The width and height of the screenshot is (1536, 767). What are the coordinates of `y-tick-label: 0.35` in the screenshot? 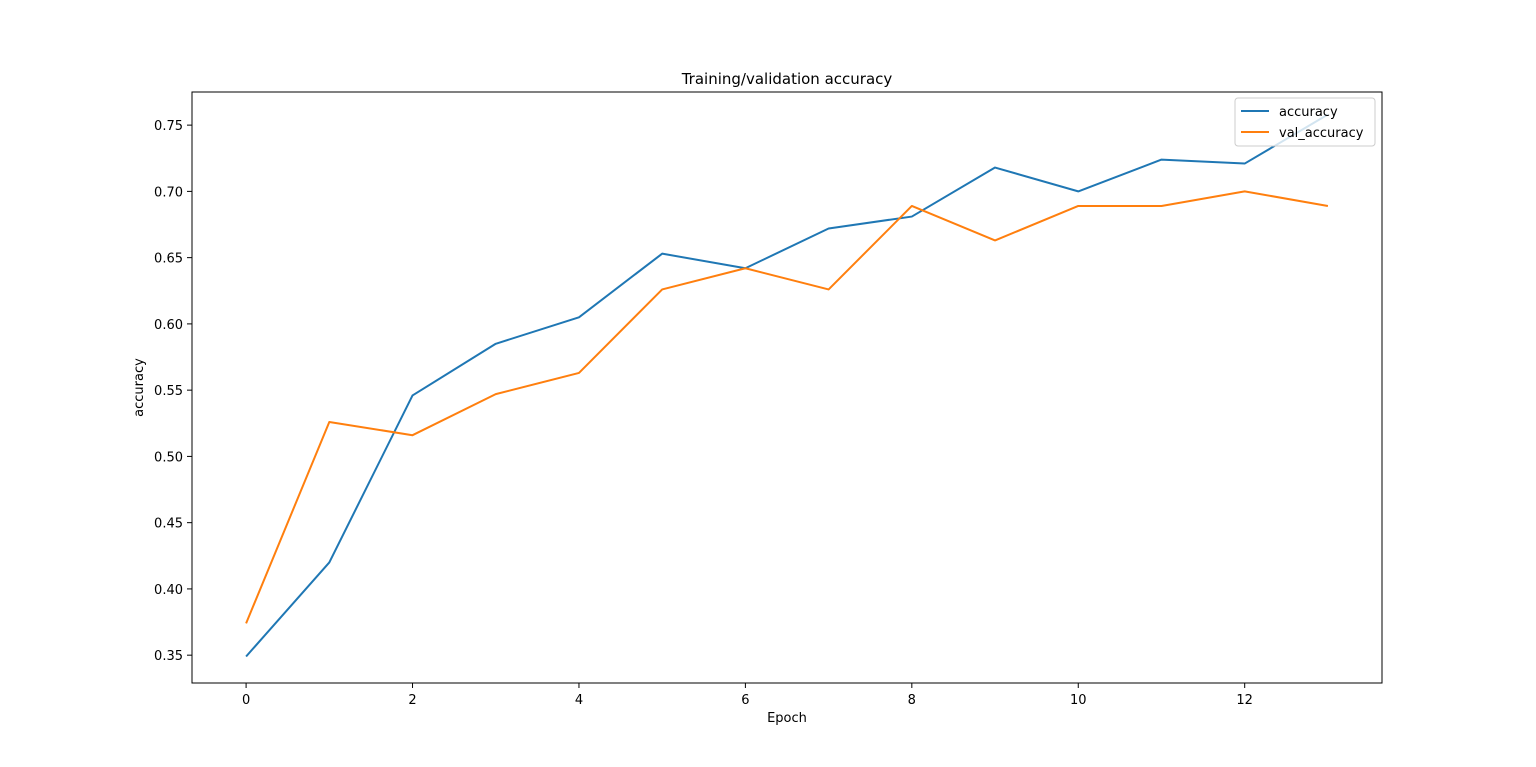 It's located at (168, 656).